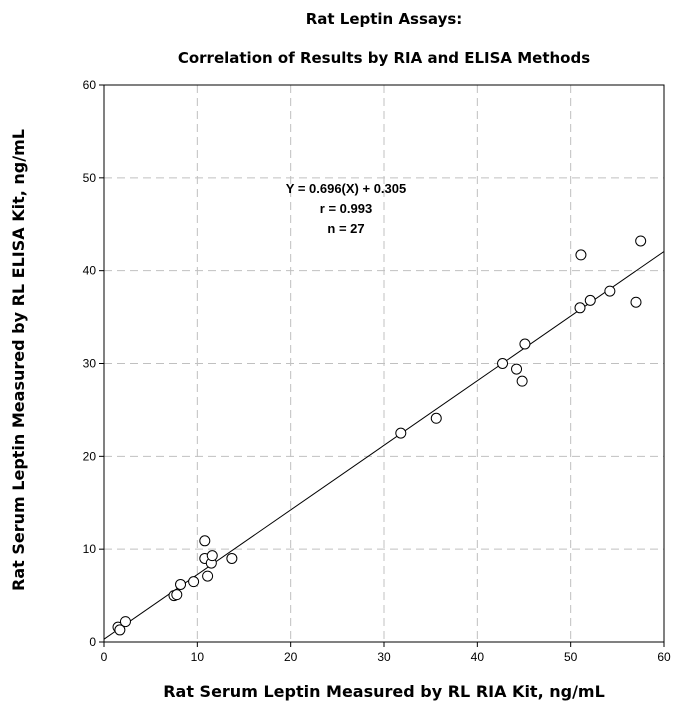  I want to click on y-tick-label: 0, so click(92, 642).